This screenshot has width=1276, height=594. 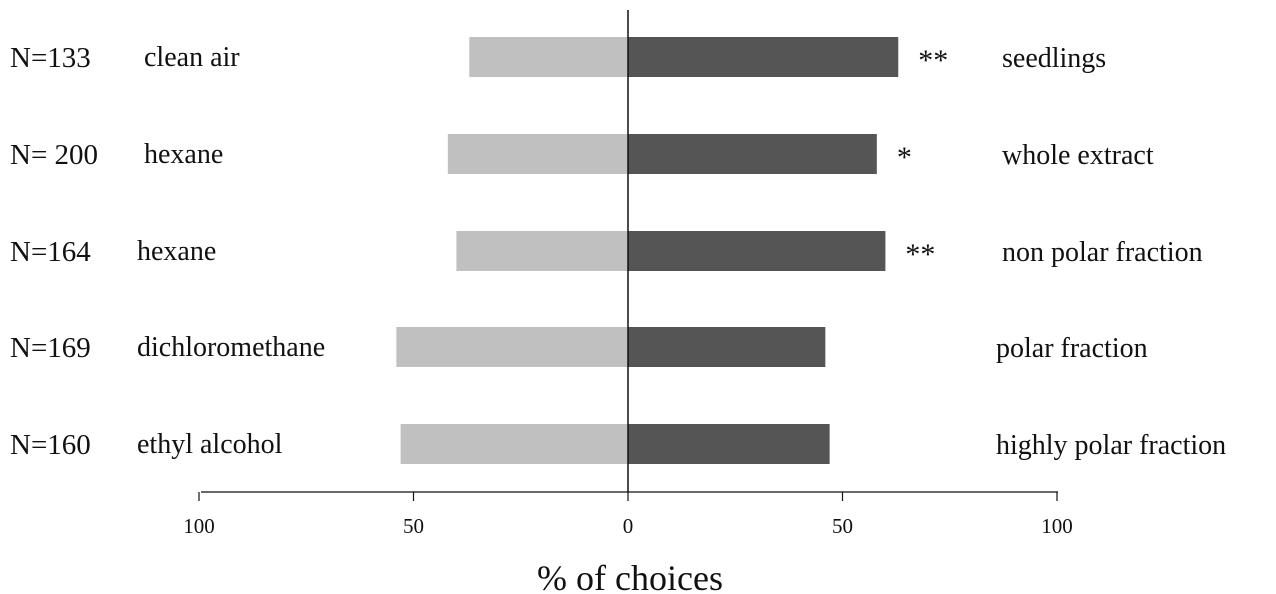 I want to click on right-category-label: non polar fraction, so click(x=1102, y=252).